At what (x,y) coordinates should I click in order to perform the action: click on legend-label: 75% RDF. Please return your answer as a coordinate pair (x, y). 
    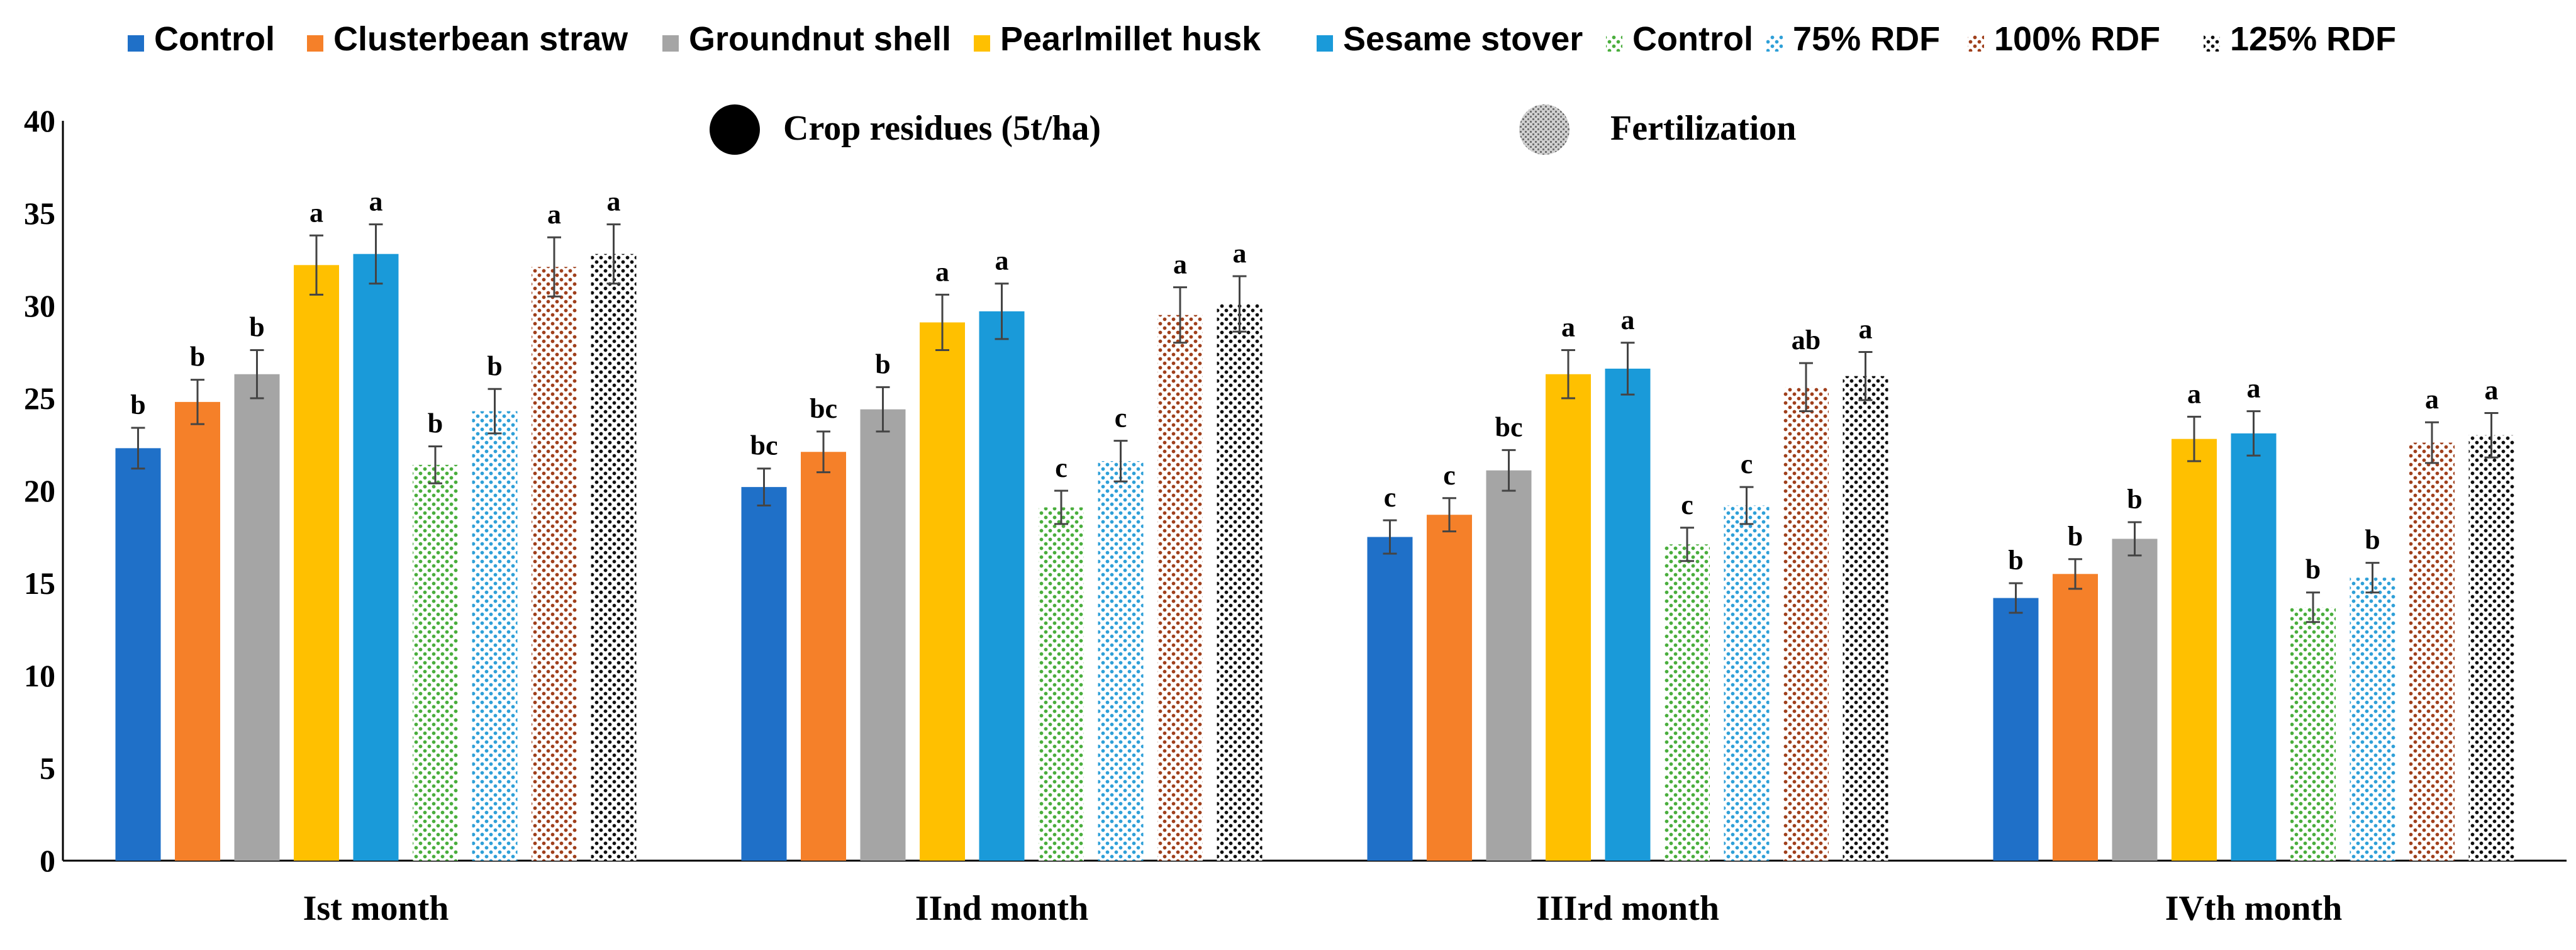
    Looking at the image, I should click on (1866, 39).